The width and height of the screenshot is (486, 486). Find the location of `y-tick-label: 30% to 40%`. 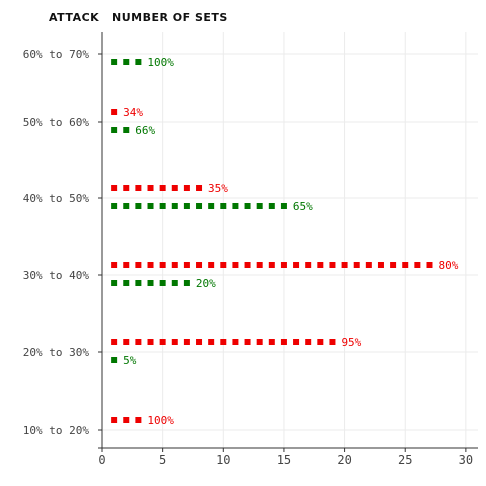

y-tick-label: 30% to 40% is located at coordinates (56, 275).